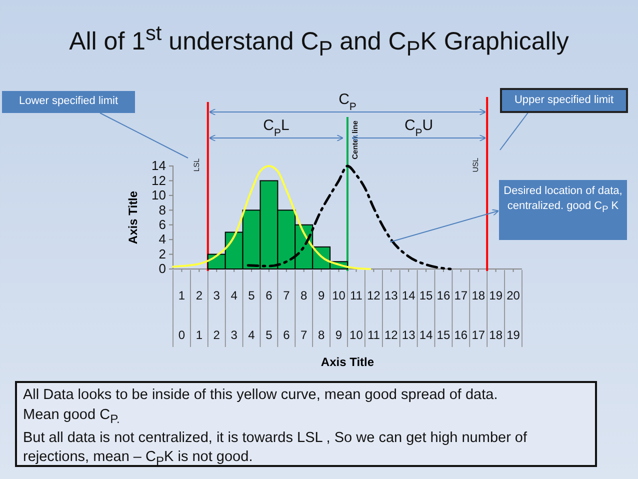 Image resolution: width=638 pixels, height=479 pixels. Describe the element at coordinates (234, 295) in the screenshot. I see `x-tick-label: 4` at that location.